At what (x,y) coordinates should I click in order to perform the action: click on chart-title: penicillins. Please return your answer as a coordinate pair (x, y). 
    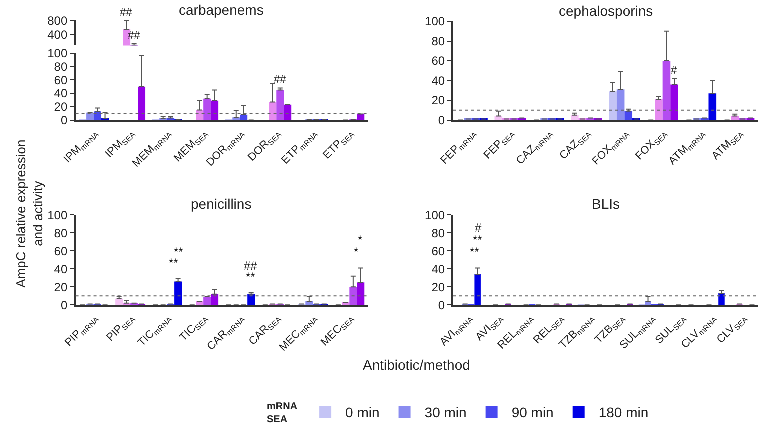
    Looking at the image, I should click on (221, 204).